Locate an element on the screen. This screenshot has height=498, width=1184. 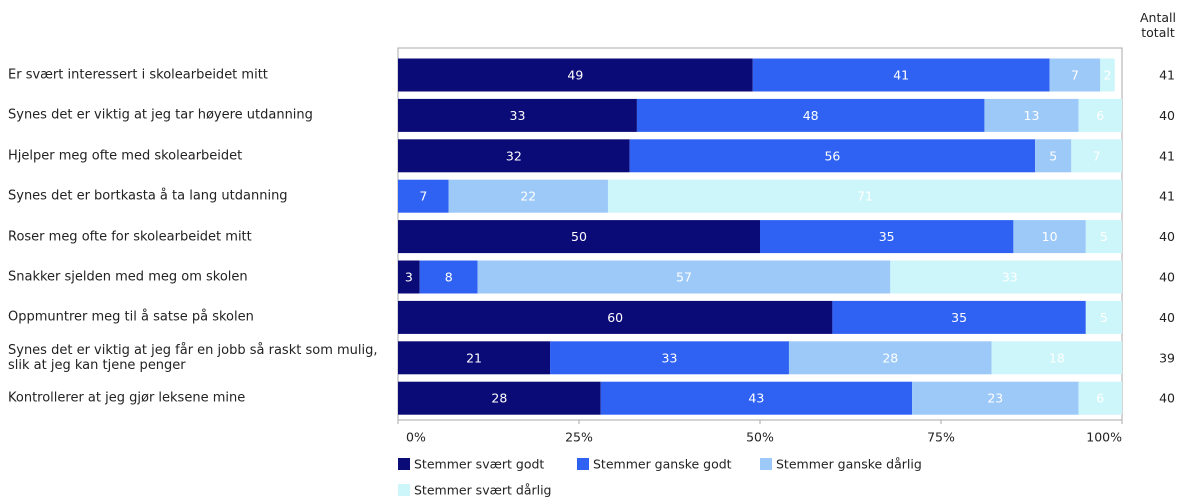
legend-label: Stemmer ganske godt is located at coordinates (662, 464).